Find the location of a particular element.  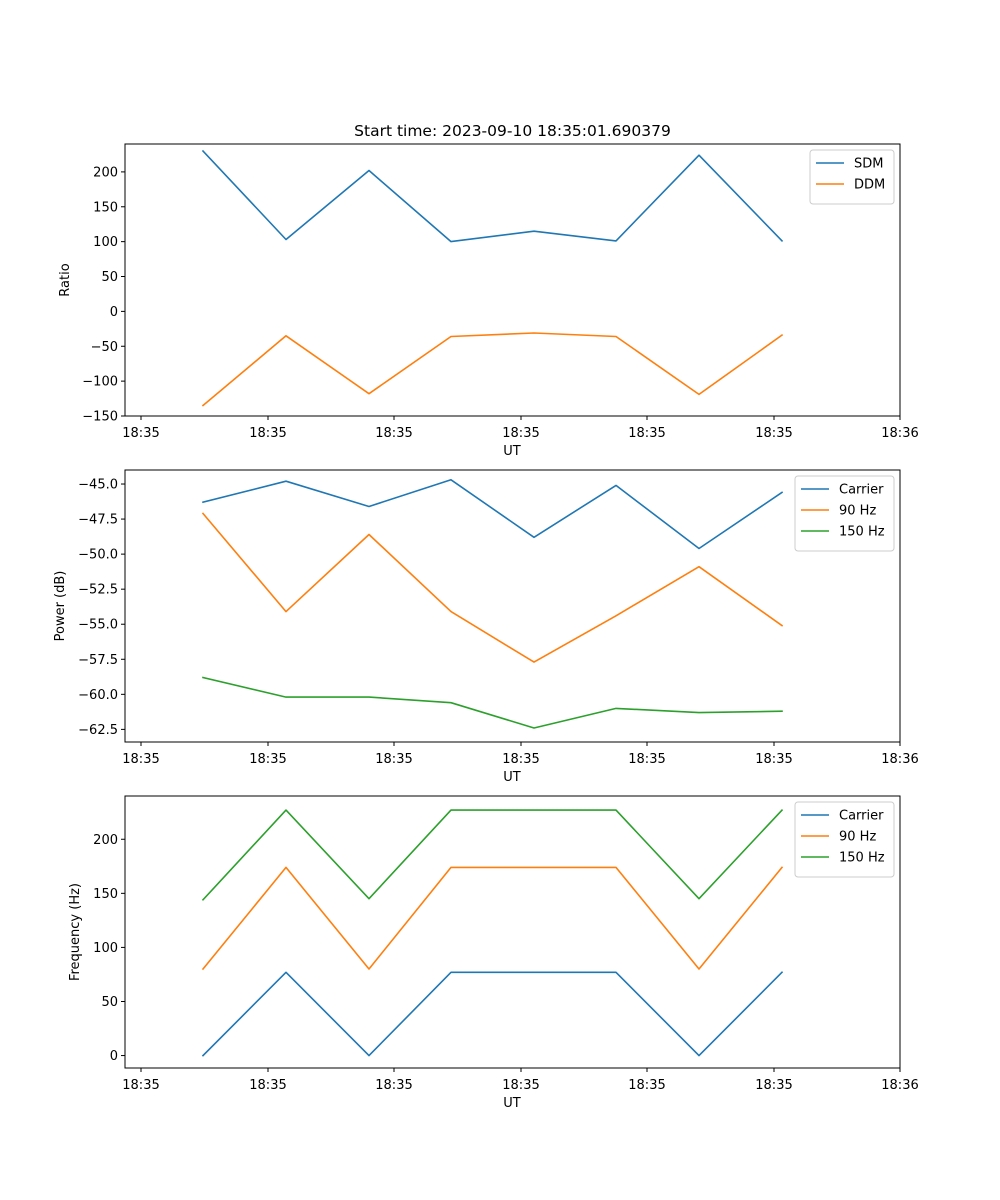

series-line-ddm is located at coordinates (492, 369).